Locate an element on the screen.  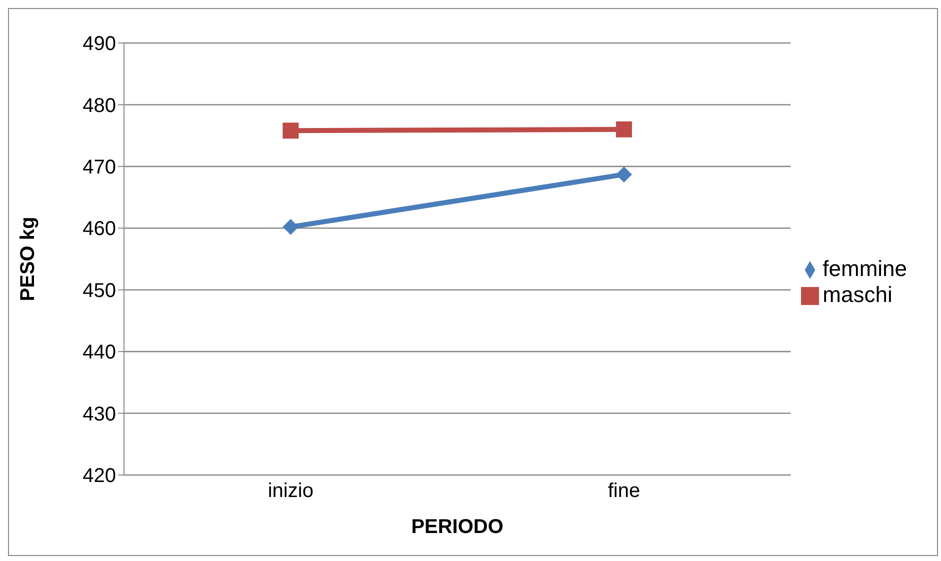
x-tick-label: fine is located at coordinates (624, 491).